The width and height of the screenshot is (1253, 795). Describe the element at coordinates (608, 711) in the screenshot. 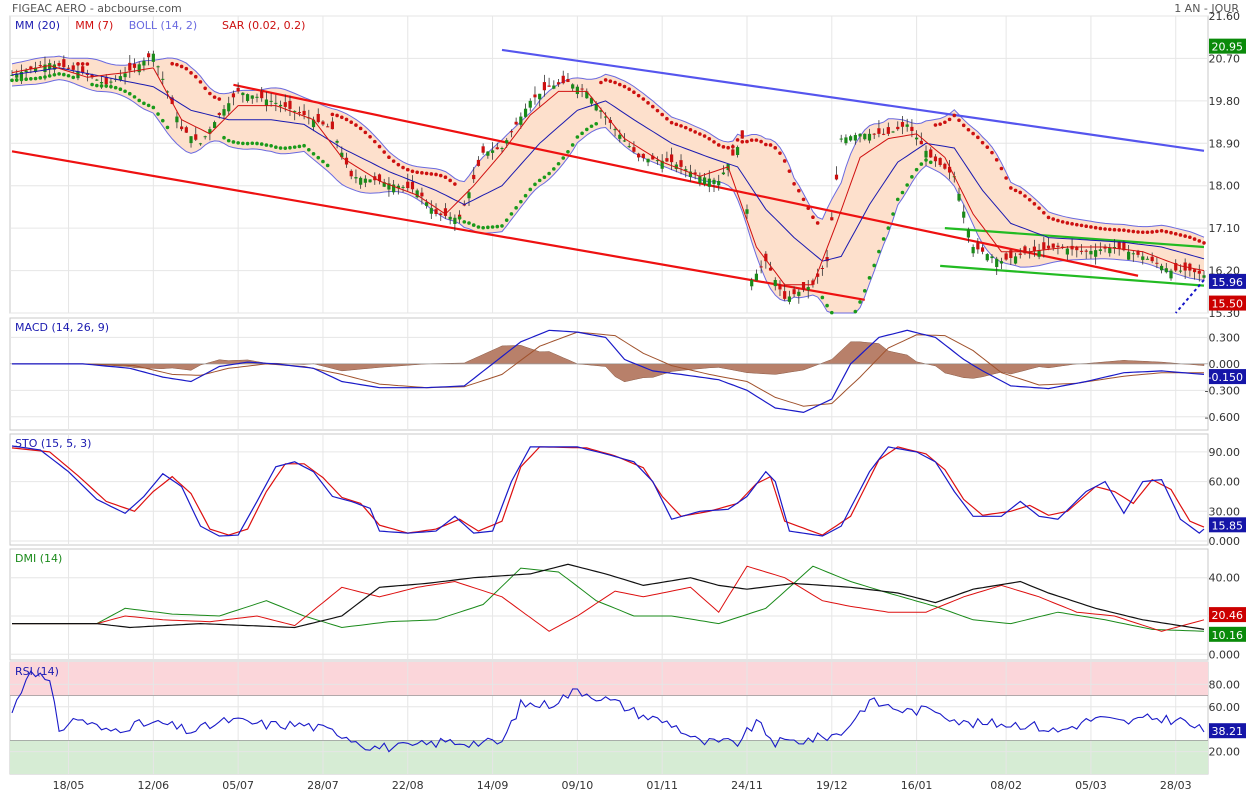

I see `rsi-line` at that location.